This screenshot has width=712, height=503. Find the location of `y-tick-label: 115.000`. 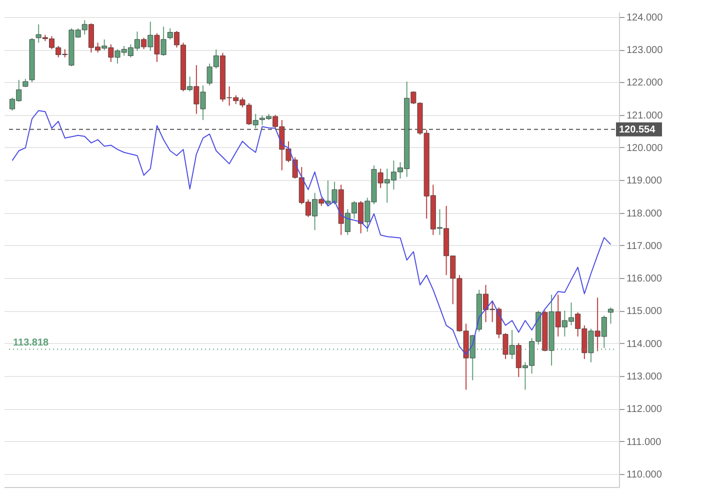

y-tick-label: 115.000 is located at coordinates (644, 312).